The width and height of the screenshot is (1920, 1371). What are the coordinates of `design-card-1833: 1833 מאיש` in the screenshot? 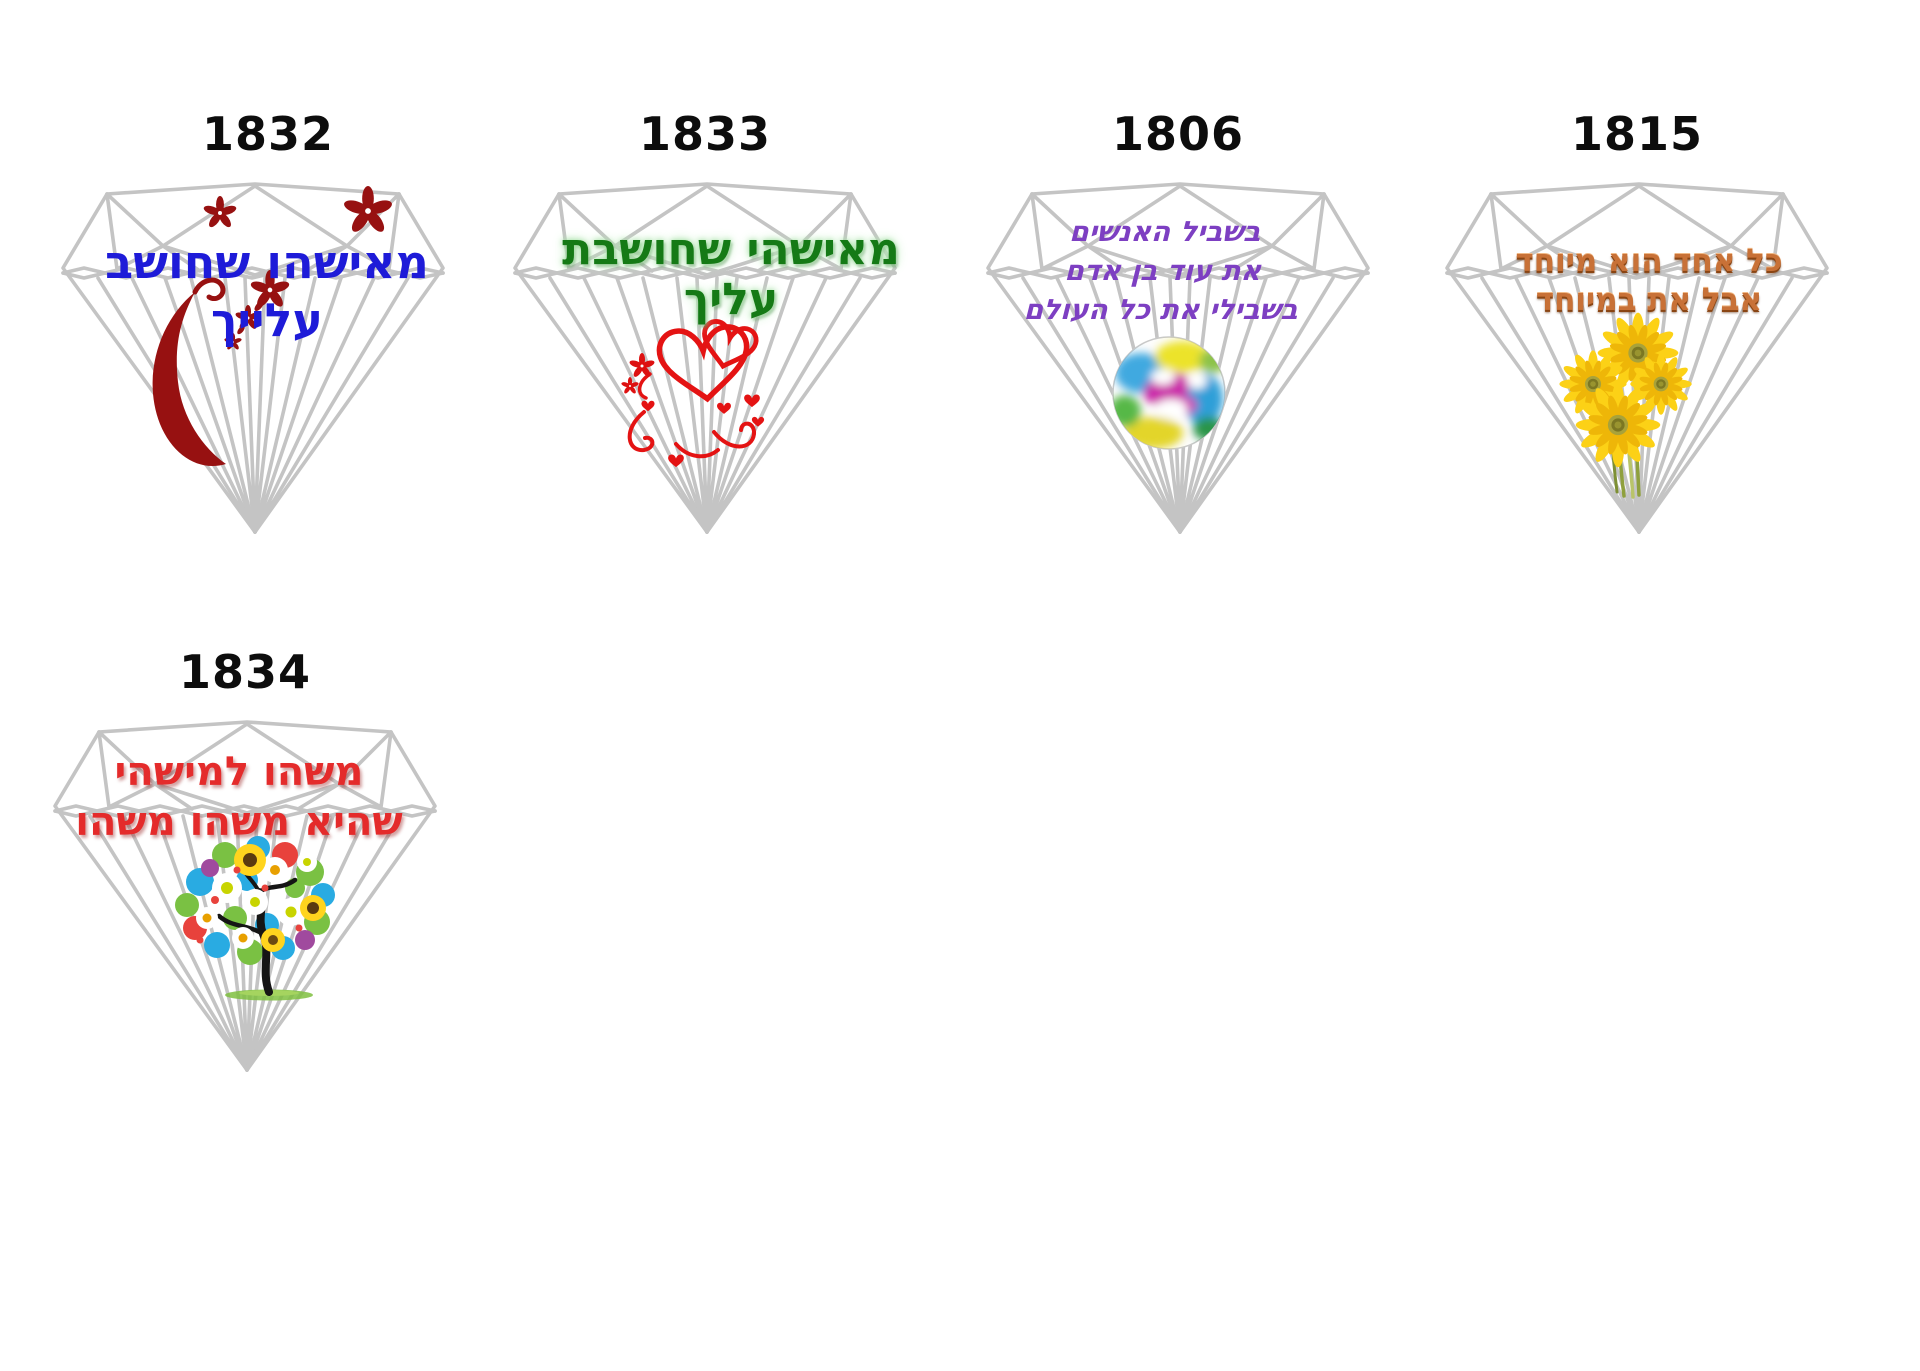 It's located at (706, 322).